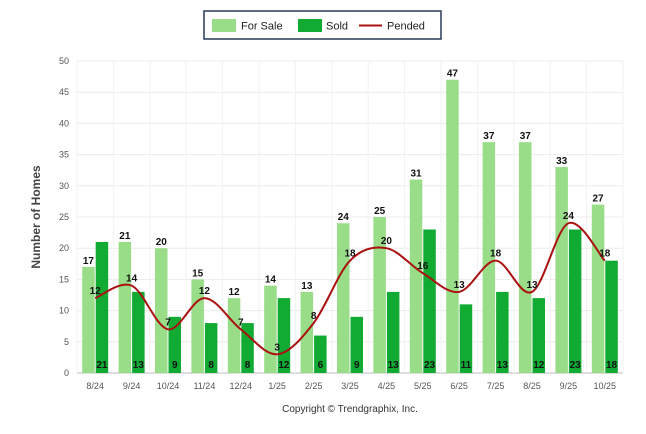 The height and width of the screenshot is (434, 646). What do you see at coordinates (496, 386) in the screenshot?
I see `x-tick-label: 7/25` at bounding box center [496, 386].